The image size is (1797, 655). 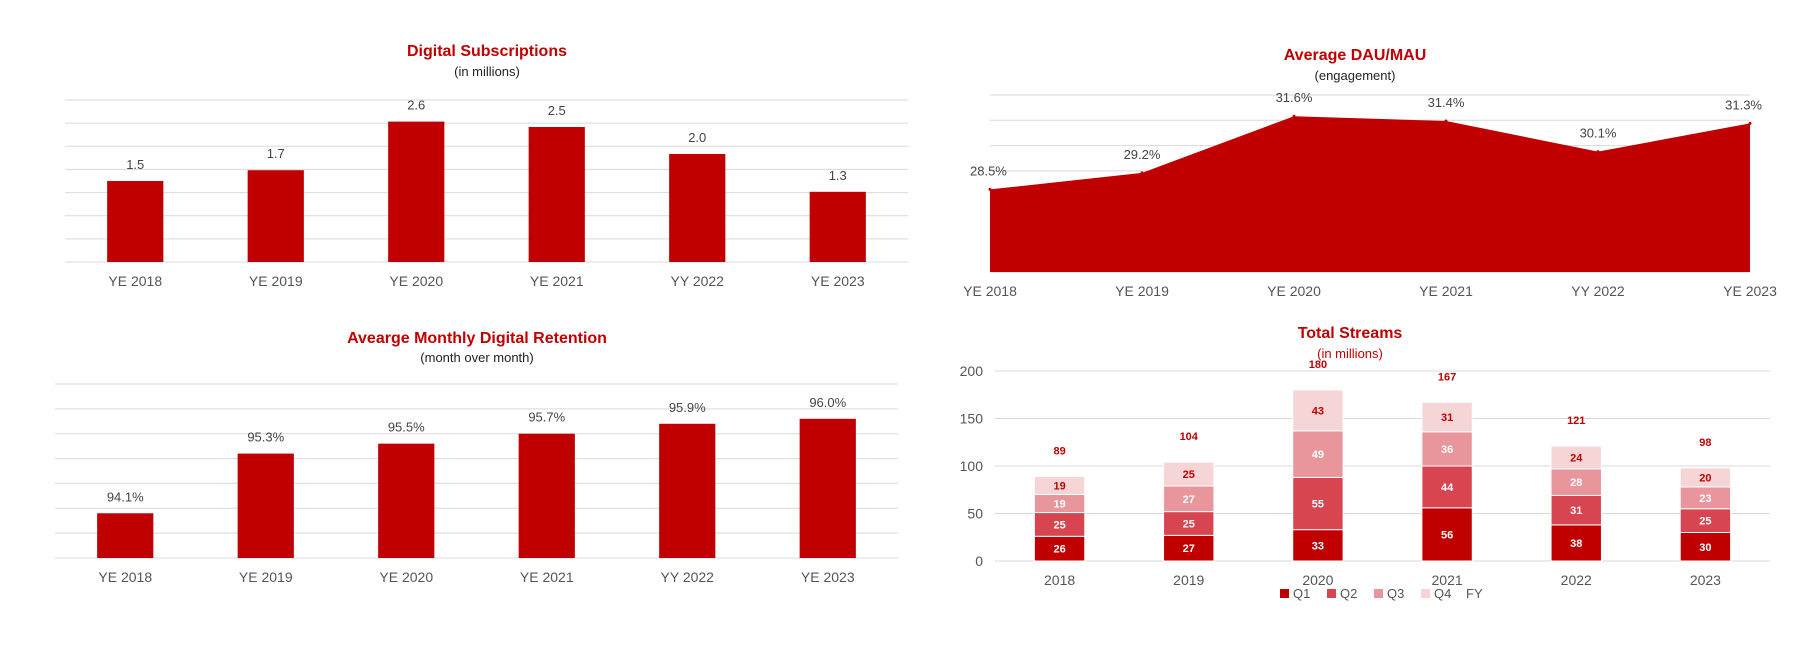 I want to click on segment-label: 24, so click(x=1576, y=458).